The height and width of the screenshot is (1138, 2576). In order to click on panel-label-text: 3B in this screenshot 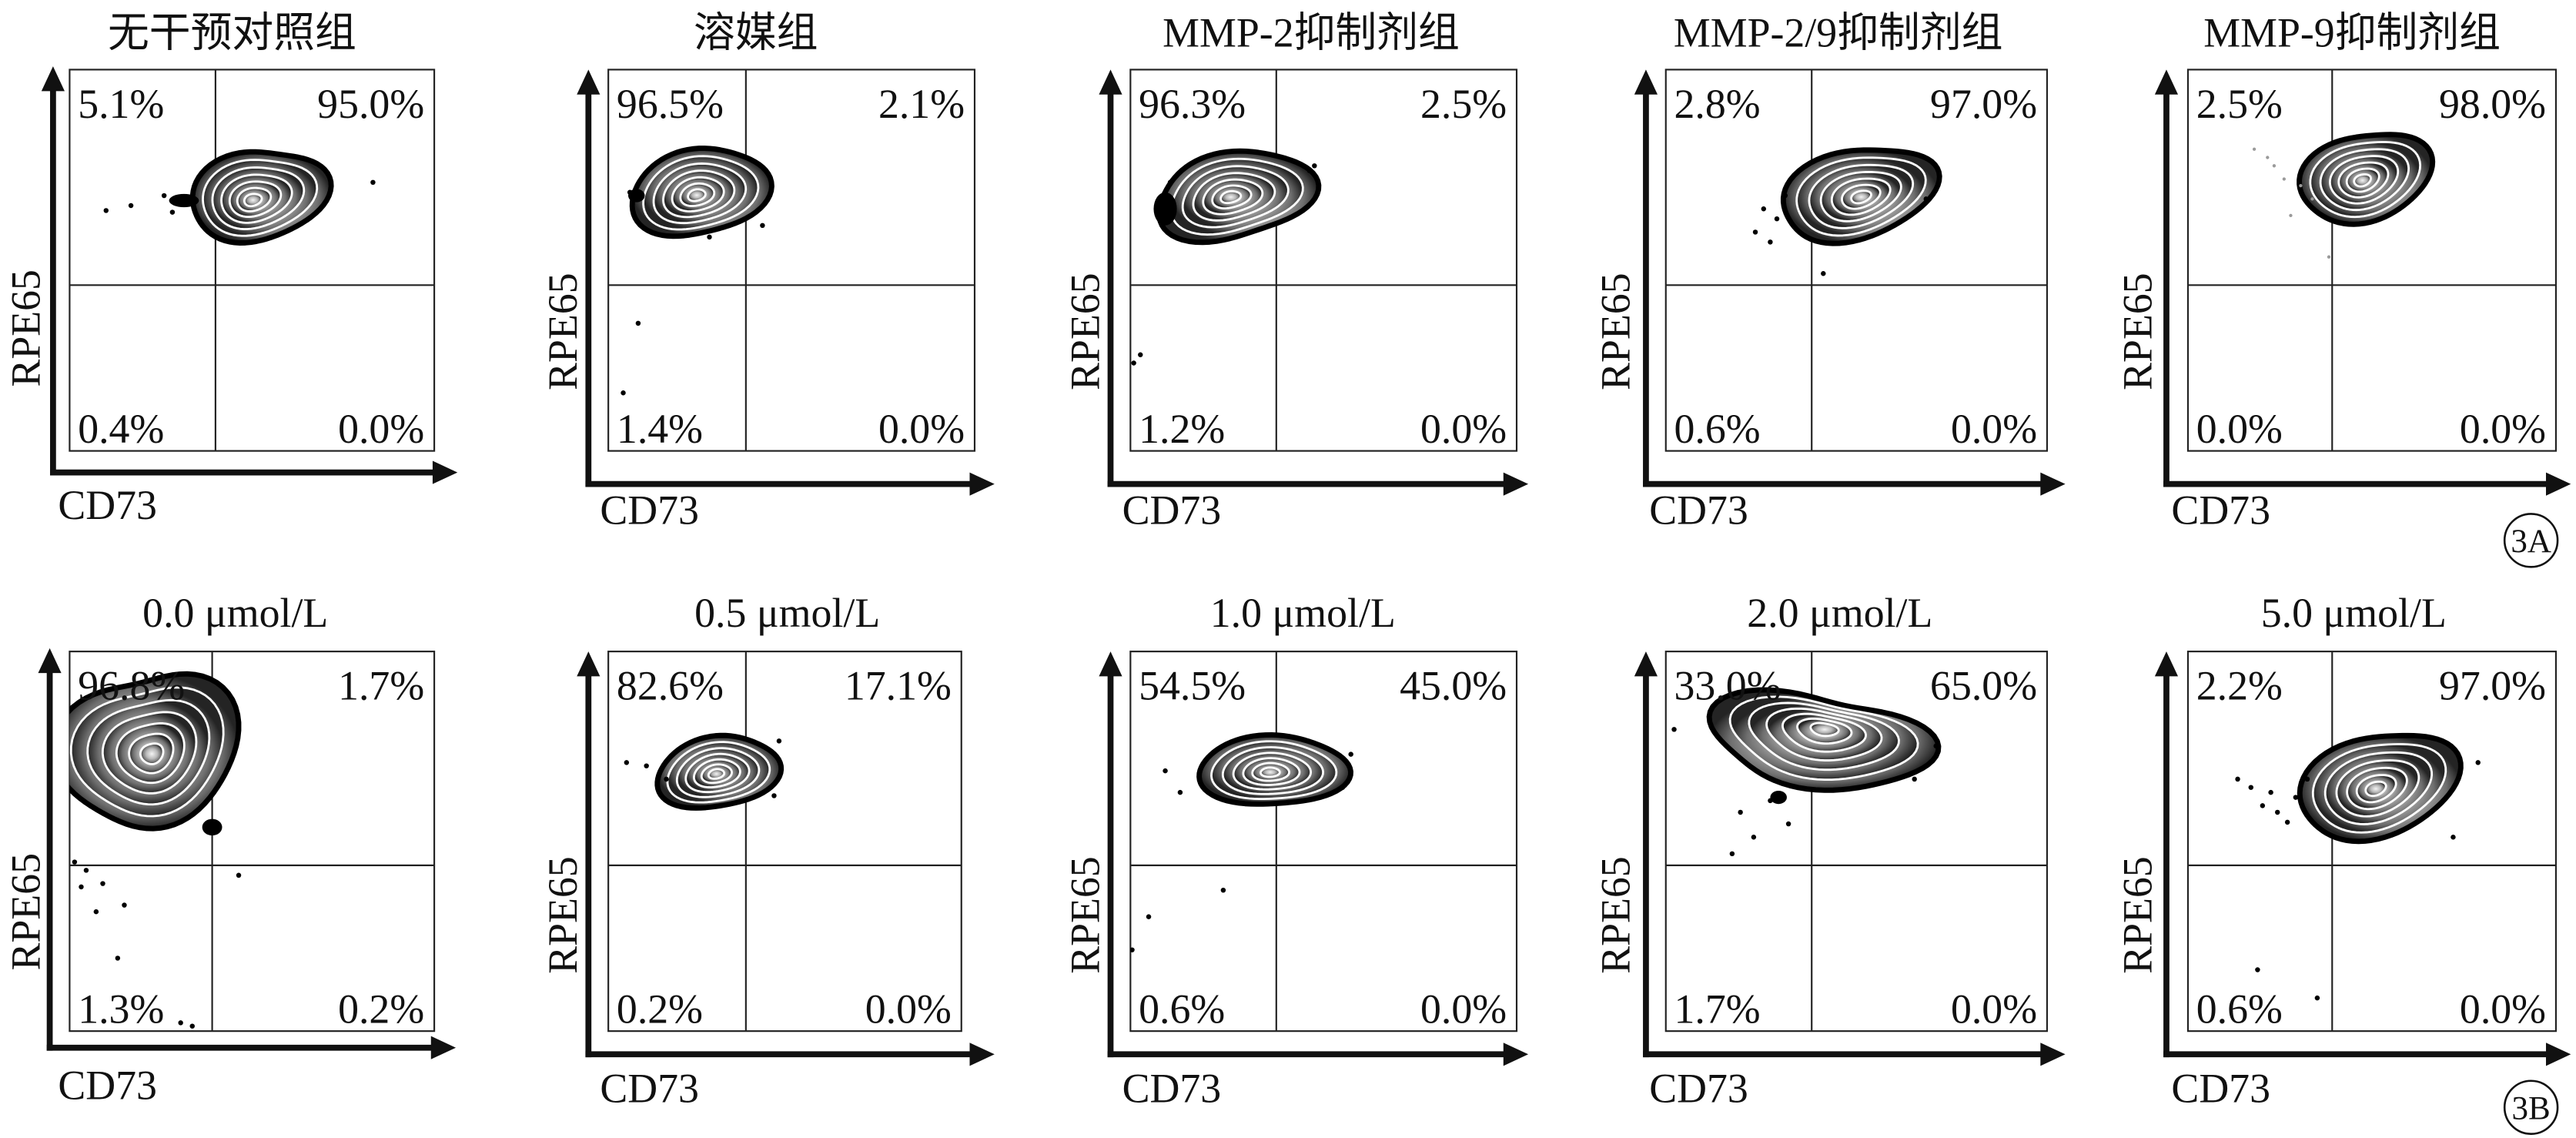, I will do `click(2531, 1108)`.